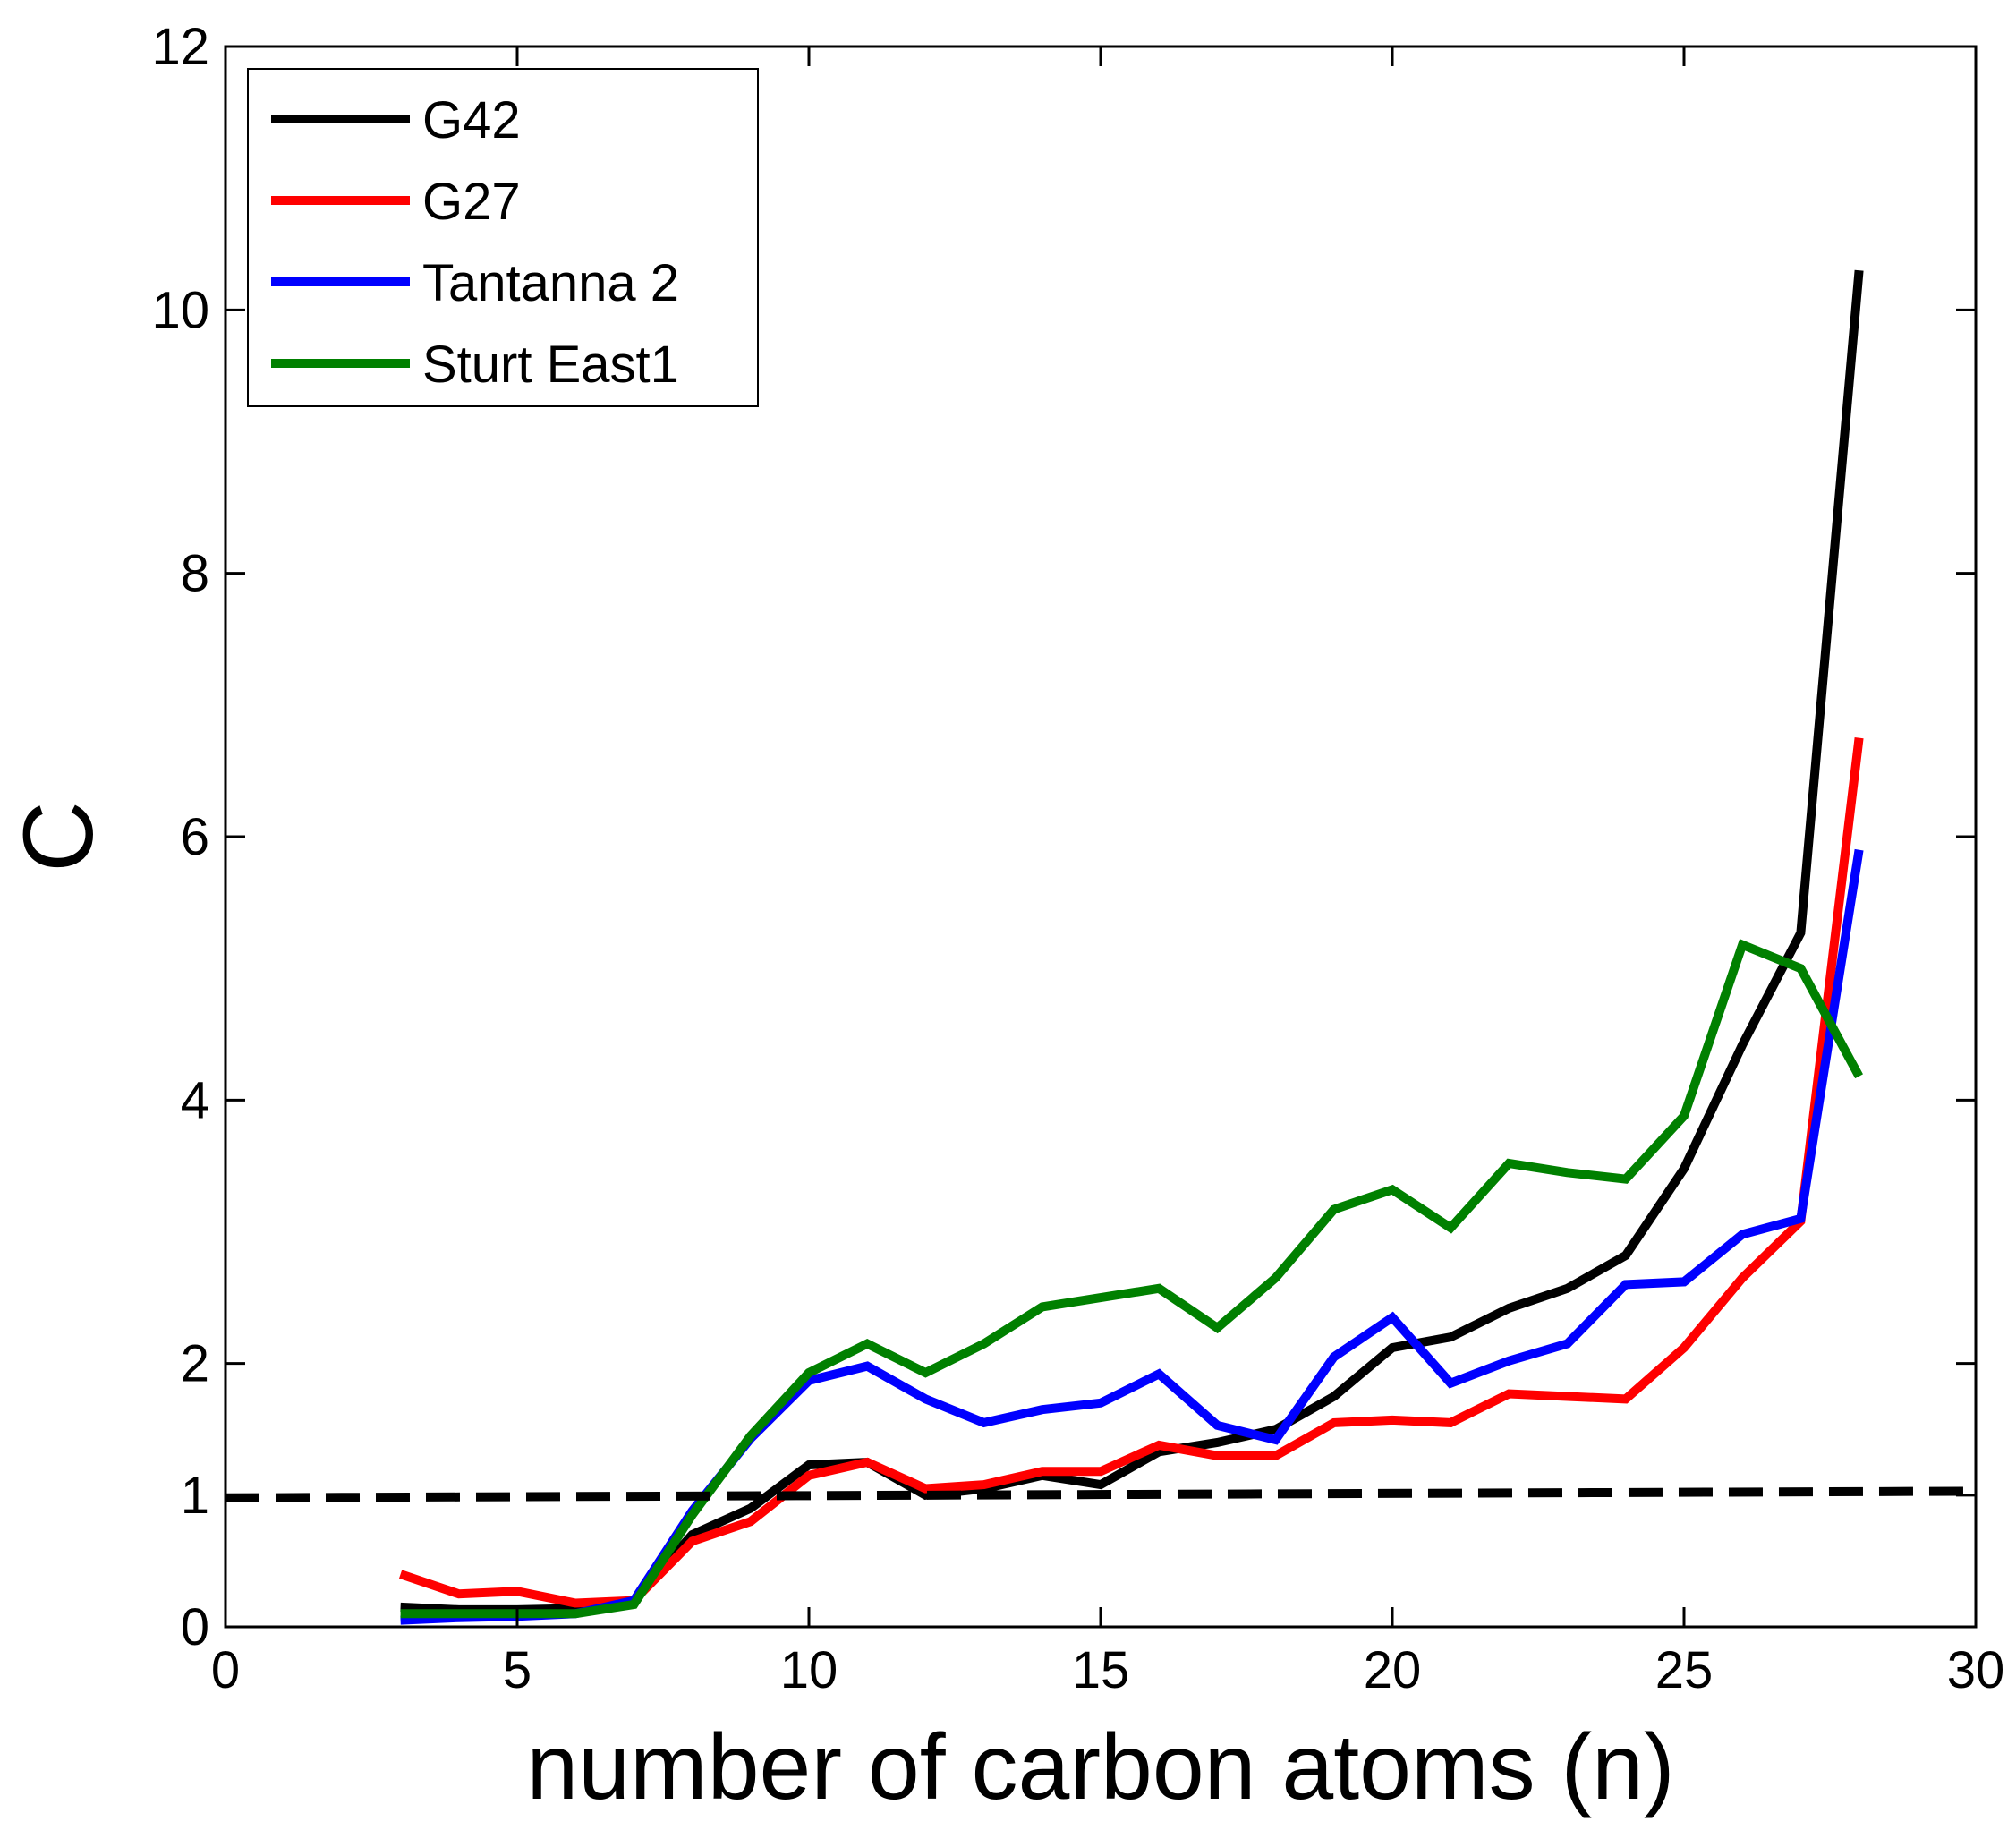 This screenshot has width=2016, height=1830. I want to click on y-tick-label: 1, so click(195, 1496).